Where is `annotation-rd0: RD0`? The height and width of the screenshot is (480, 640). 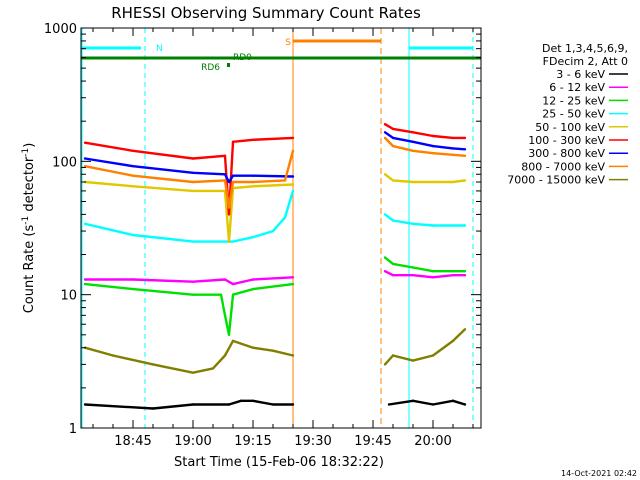 annotation-rd0: RD0 is located at coordinates (242, 58).